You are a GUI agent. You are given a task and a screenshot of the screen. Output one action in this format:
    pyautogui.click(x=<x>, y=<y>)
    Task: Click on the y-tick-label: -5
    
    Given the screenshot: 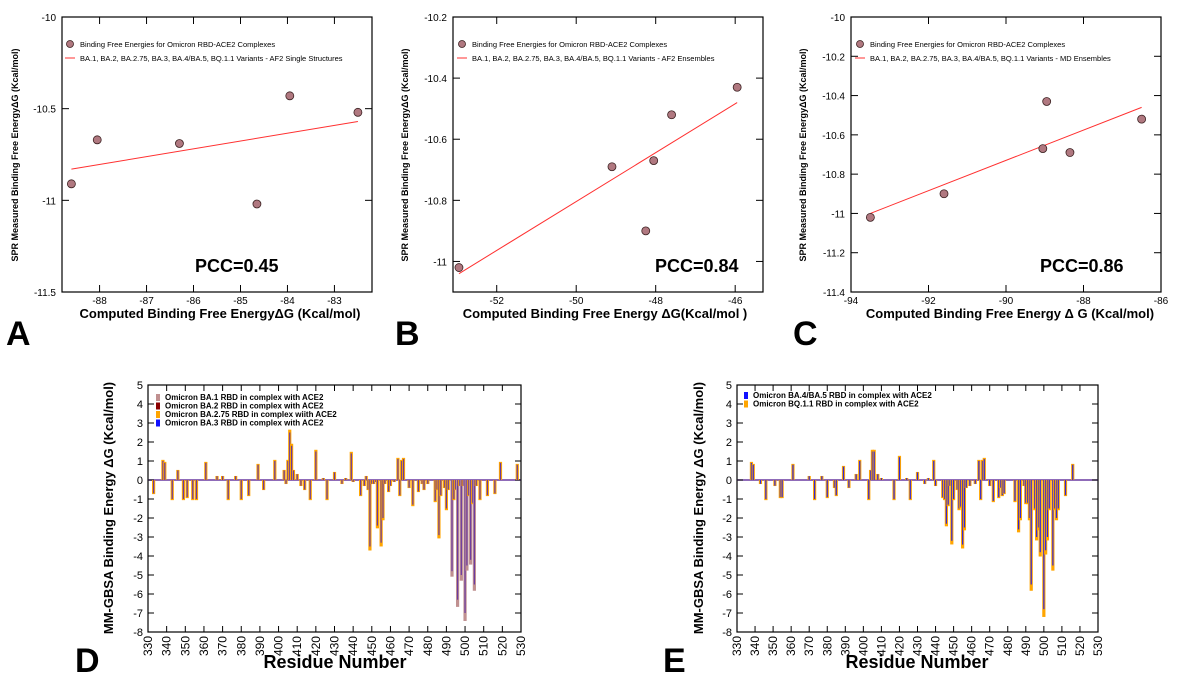 What is the action you would take?
    pyautogui.click(x=138, y=576)
    